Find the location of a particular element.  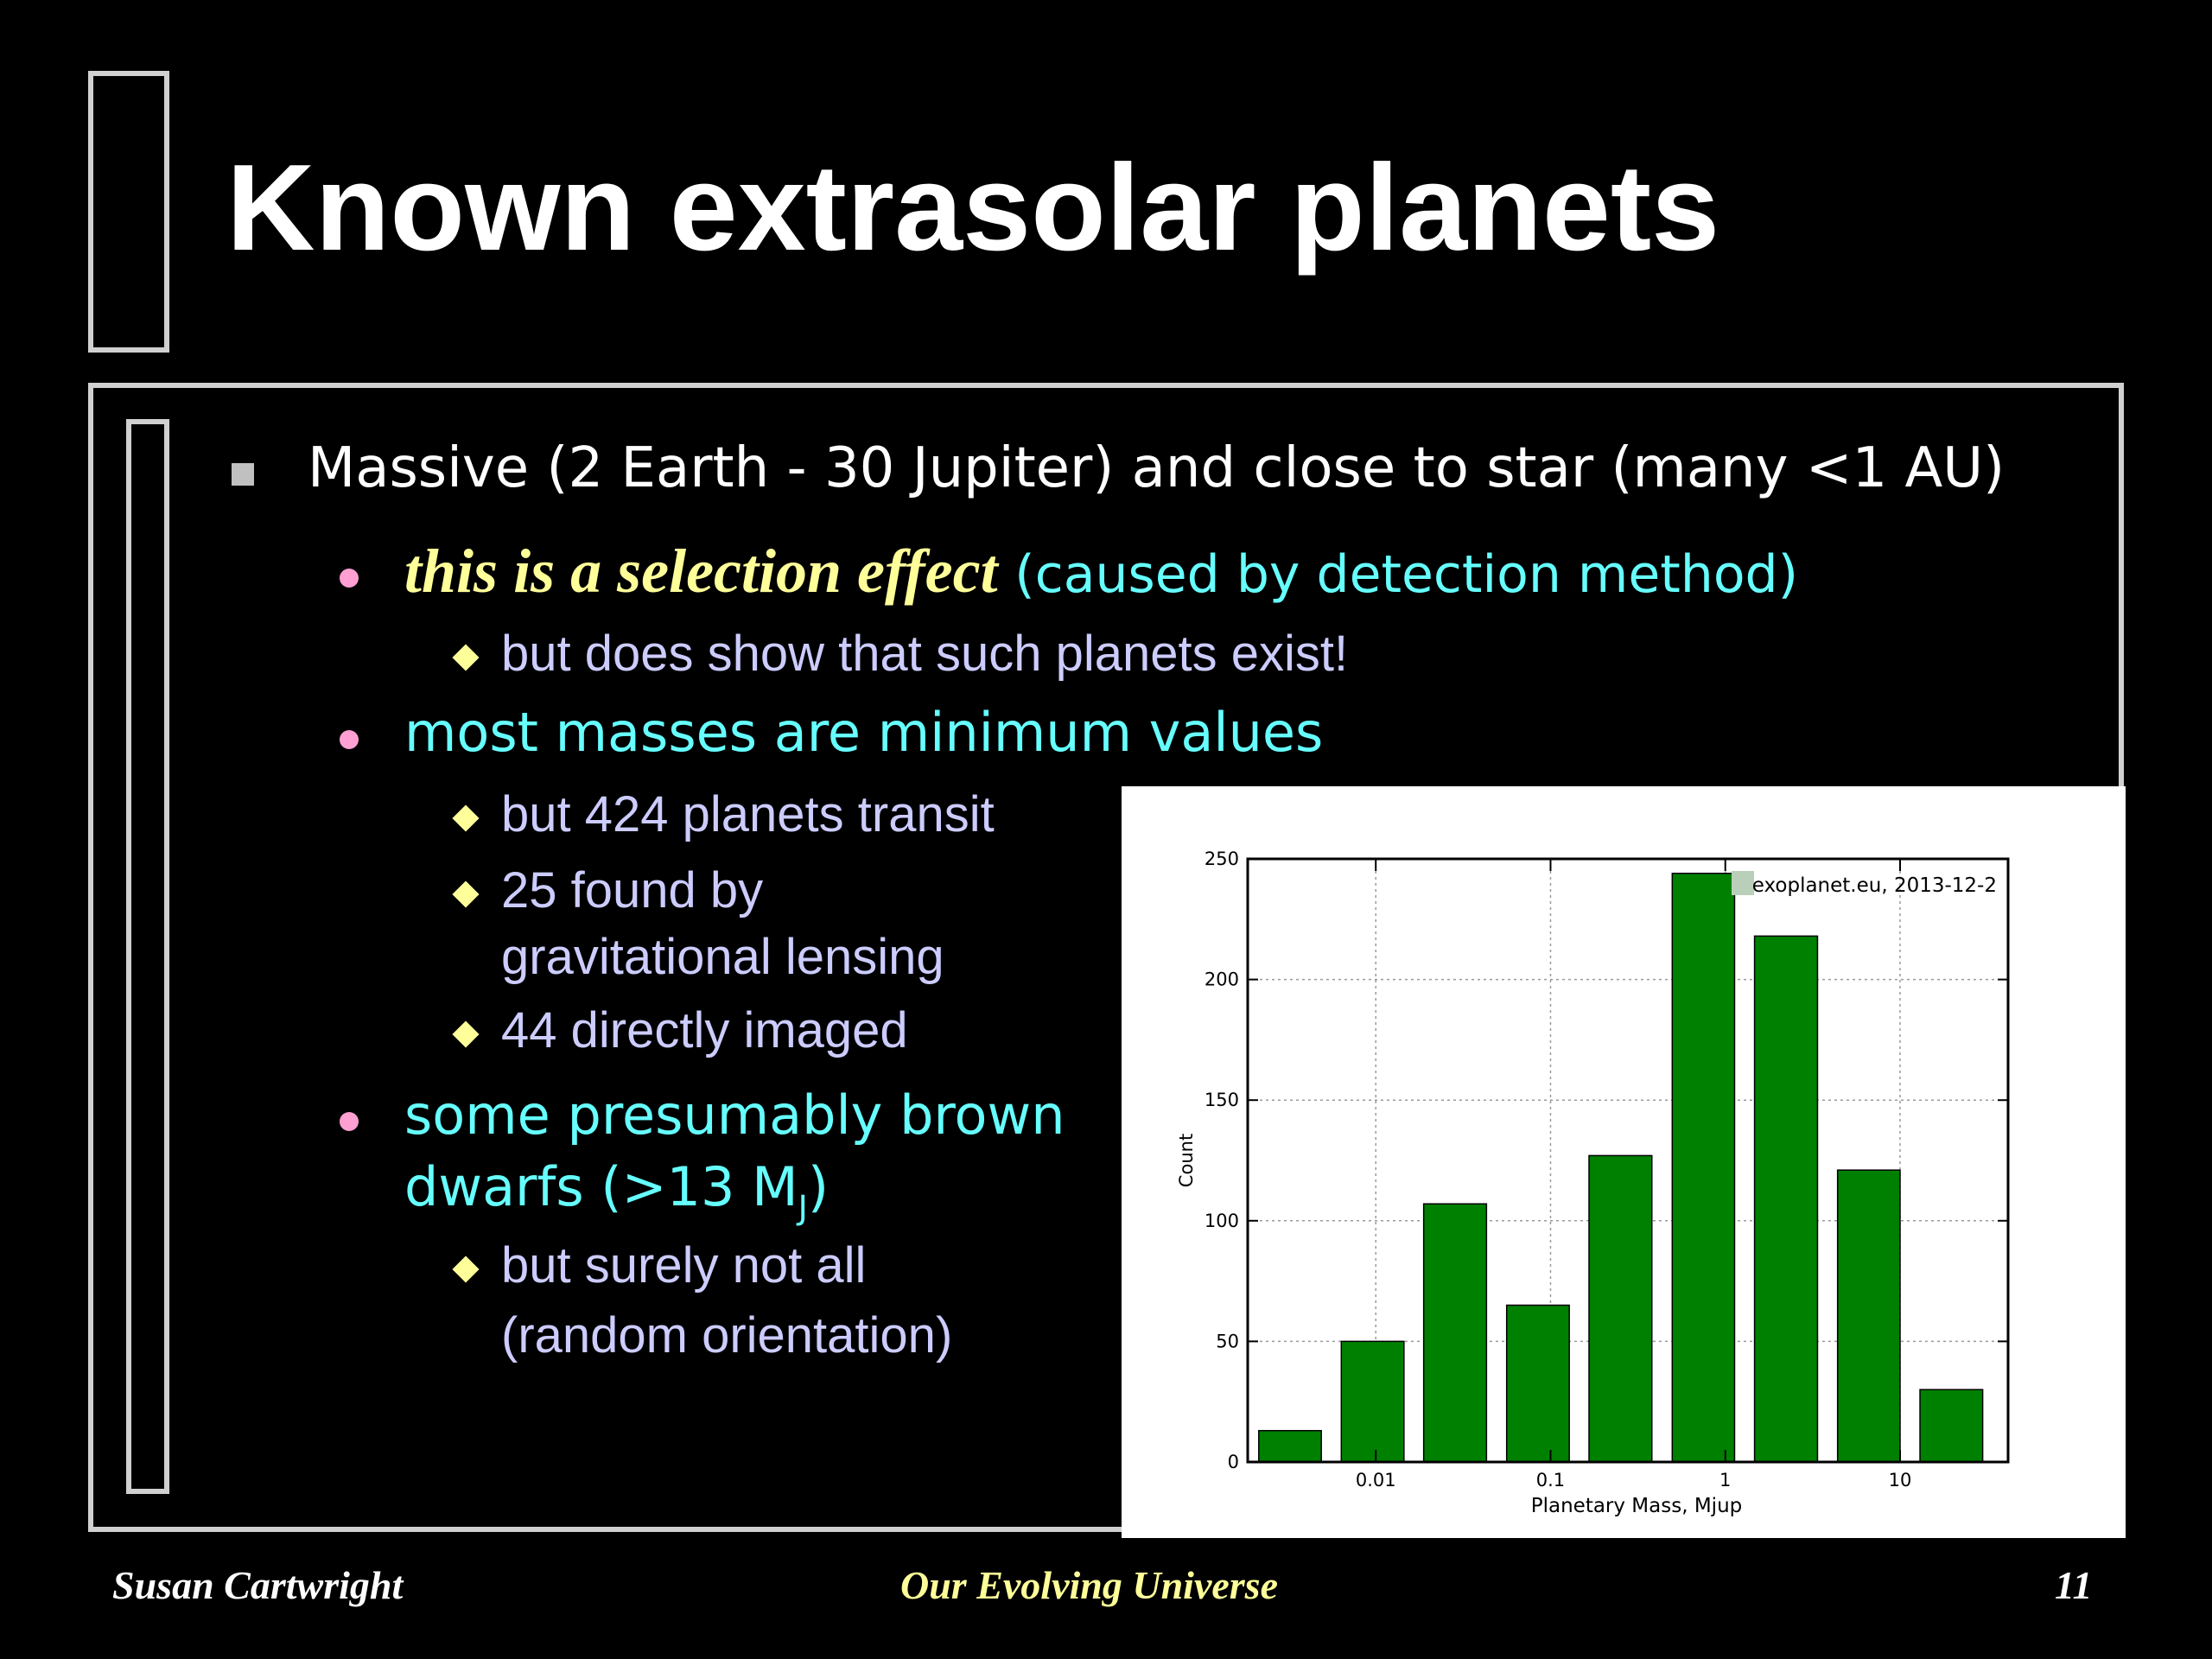

source-annotation: exoplanet.eu, 2013-12-2 is located at coordinates (1874, 885).